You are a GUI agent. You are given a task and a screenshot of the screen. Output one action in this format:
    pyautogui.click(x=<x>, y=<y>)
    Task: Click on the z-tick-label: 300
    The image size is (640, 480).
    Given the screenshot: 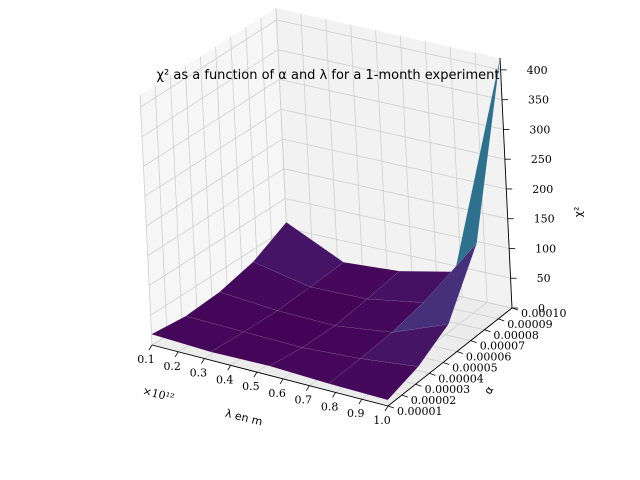 What is the action you would take?
    pyautogui.click(x=539, y=129)
    